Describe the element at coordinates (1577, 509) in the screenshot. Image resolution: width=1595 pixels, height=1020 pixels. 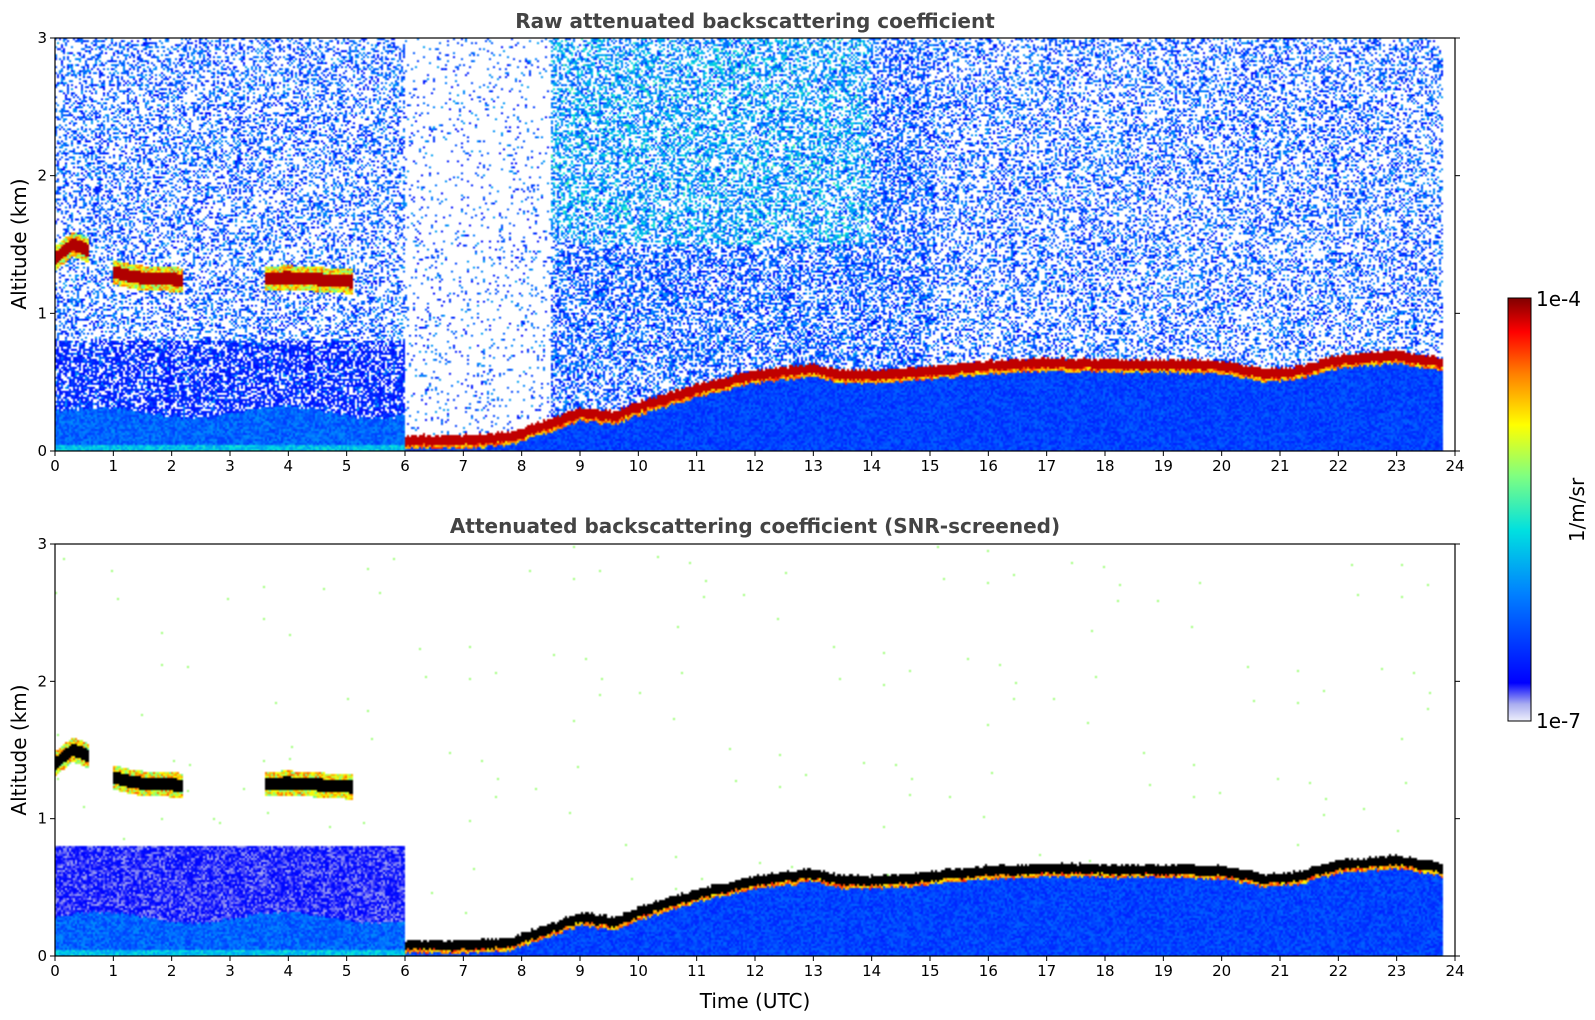
I see `colorbar-unit-label: 1/m/sr` at that location.